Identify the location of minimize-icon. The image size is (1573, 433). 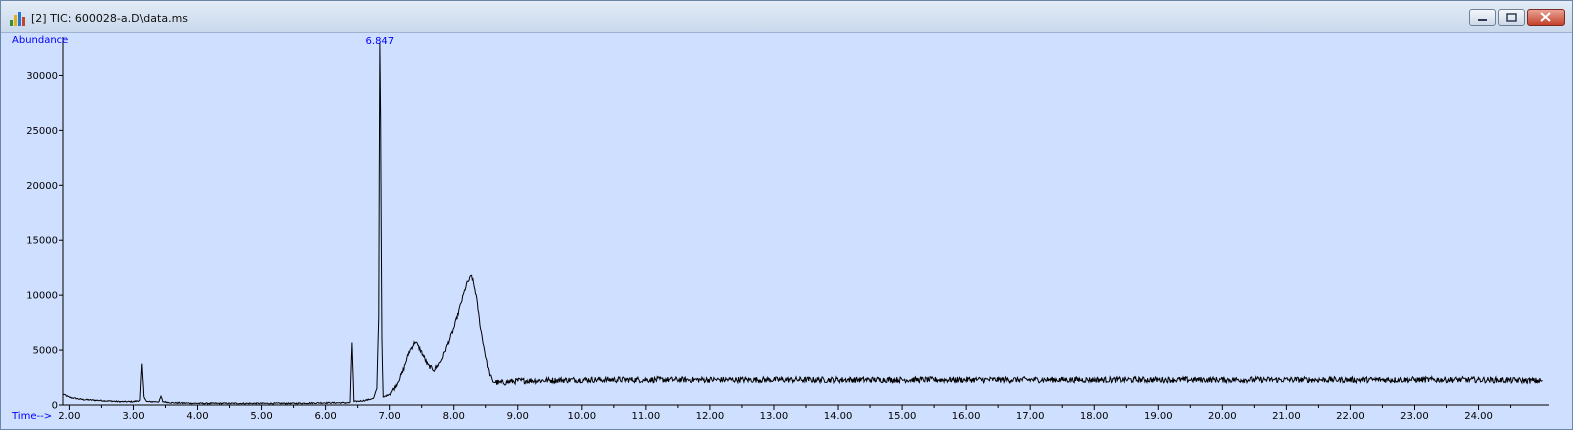
(1482, 20).